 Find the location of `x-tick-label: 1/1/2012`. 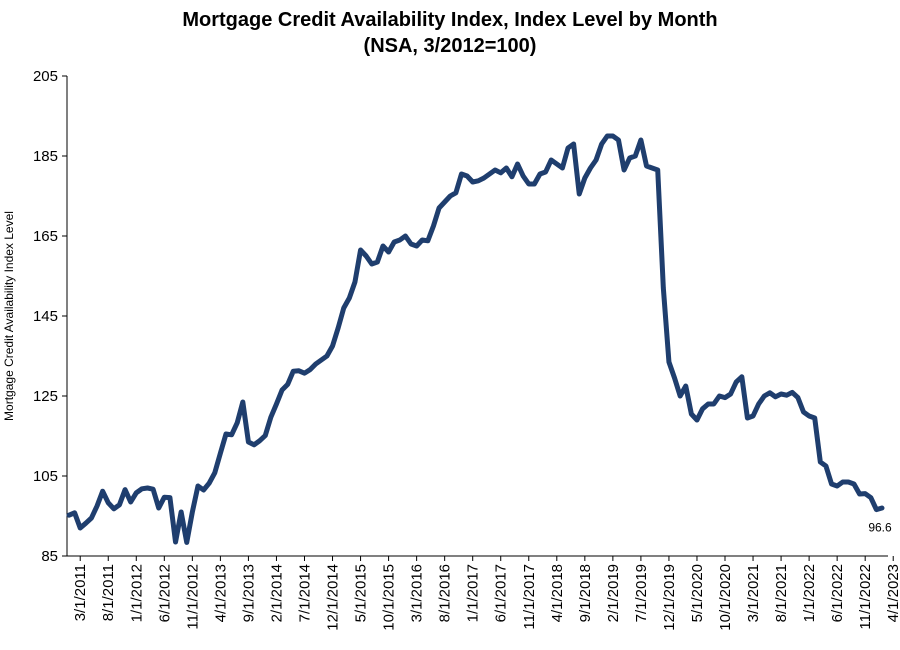

x-tick-label: 1/1/2012 is located at coordinates (136, 593).